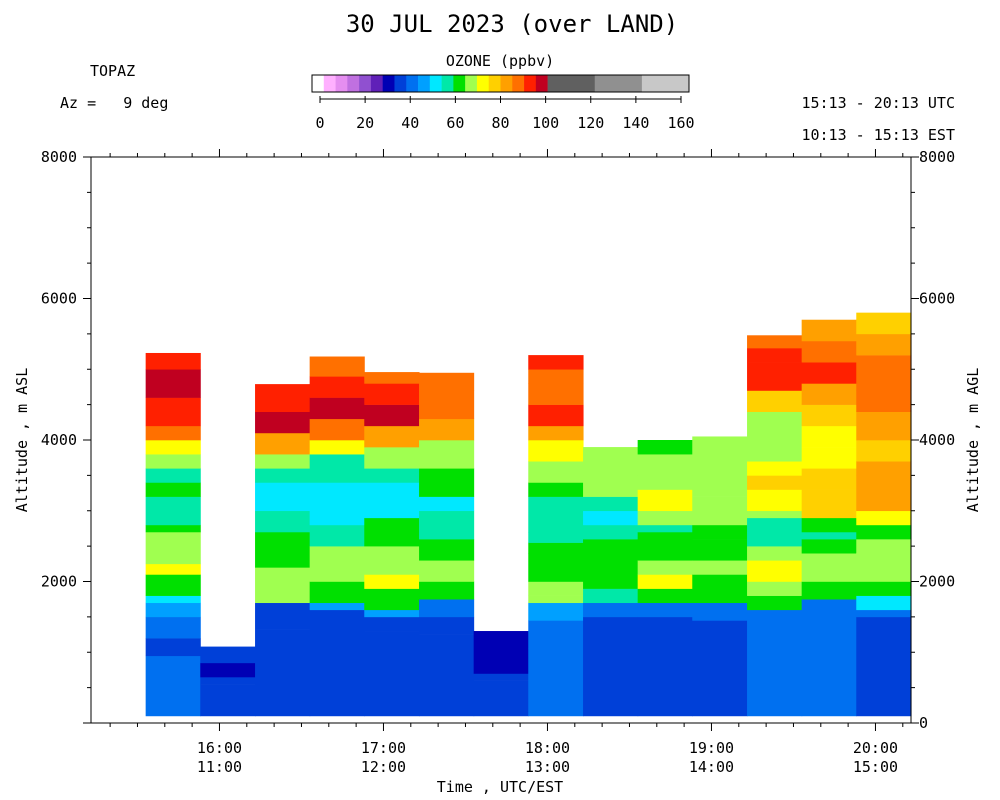  What do you see at coordinates (937, 582) in the screenshot?
I see `y-tick-label-right: 2000` at bounding box center [937, 582].